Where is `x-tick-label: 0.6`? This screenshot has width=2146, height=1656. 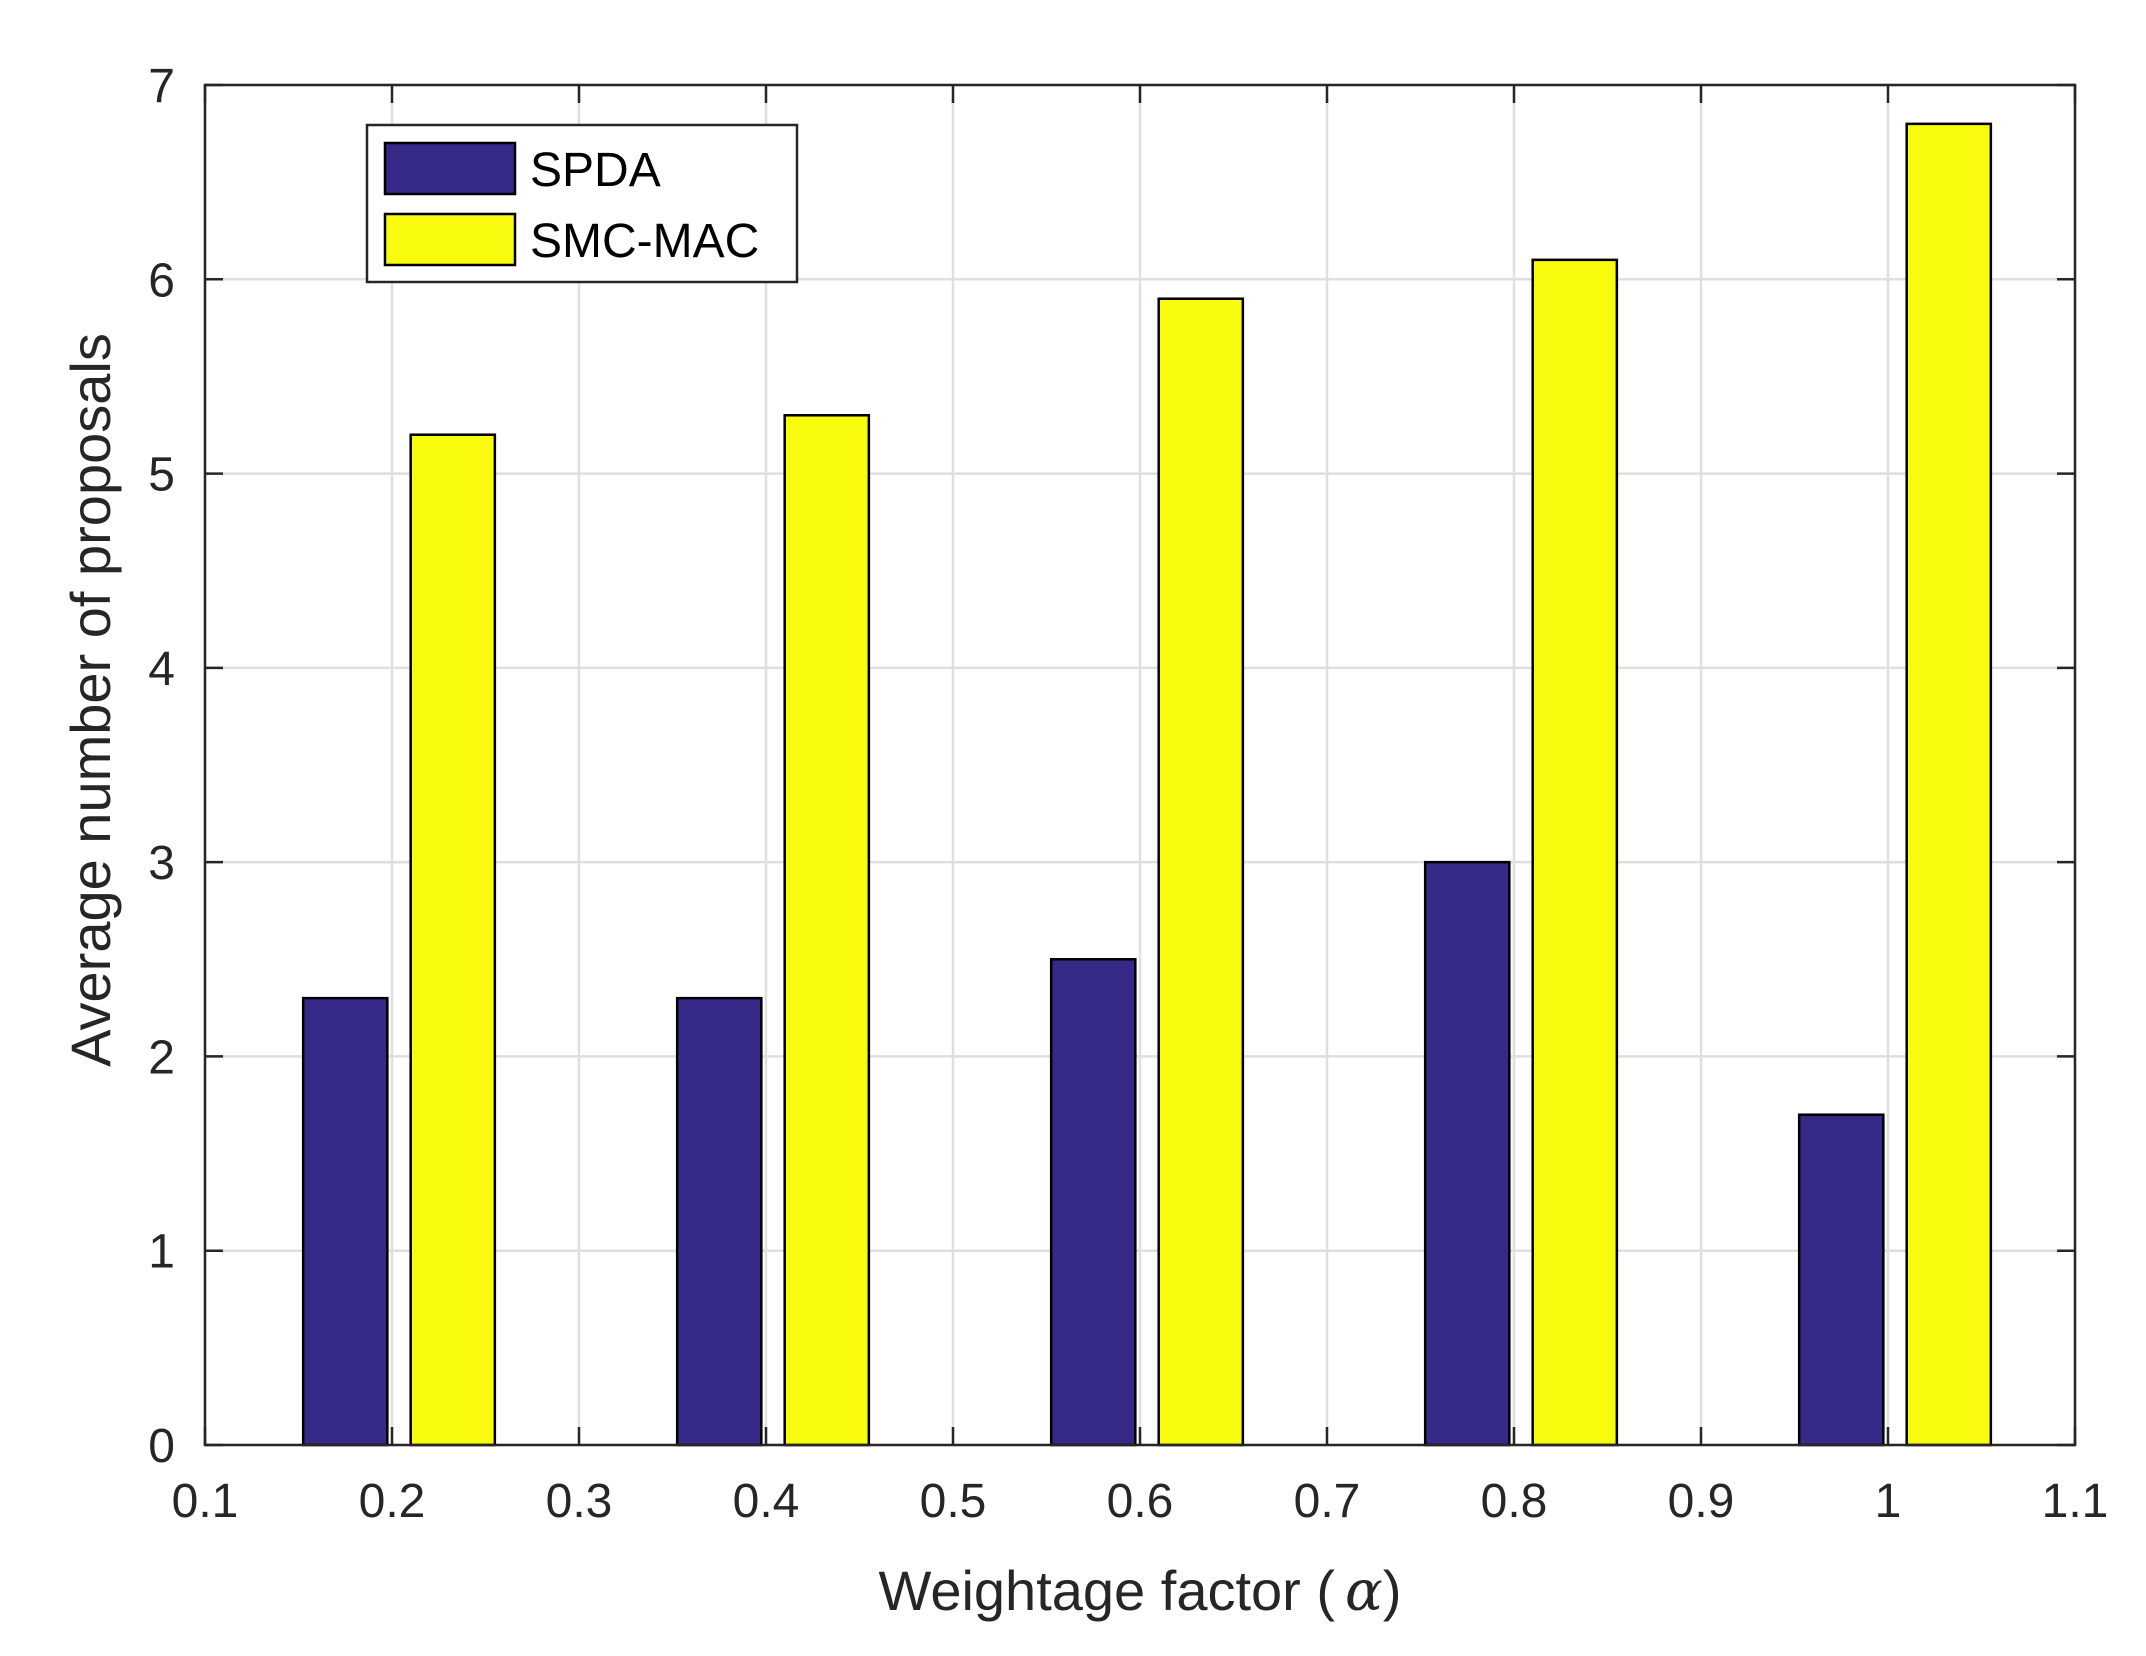
x-tick-label: 0.6 is located at coordinates (1140, 1501).